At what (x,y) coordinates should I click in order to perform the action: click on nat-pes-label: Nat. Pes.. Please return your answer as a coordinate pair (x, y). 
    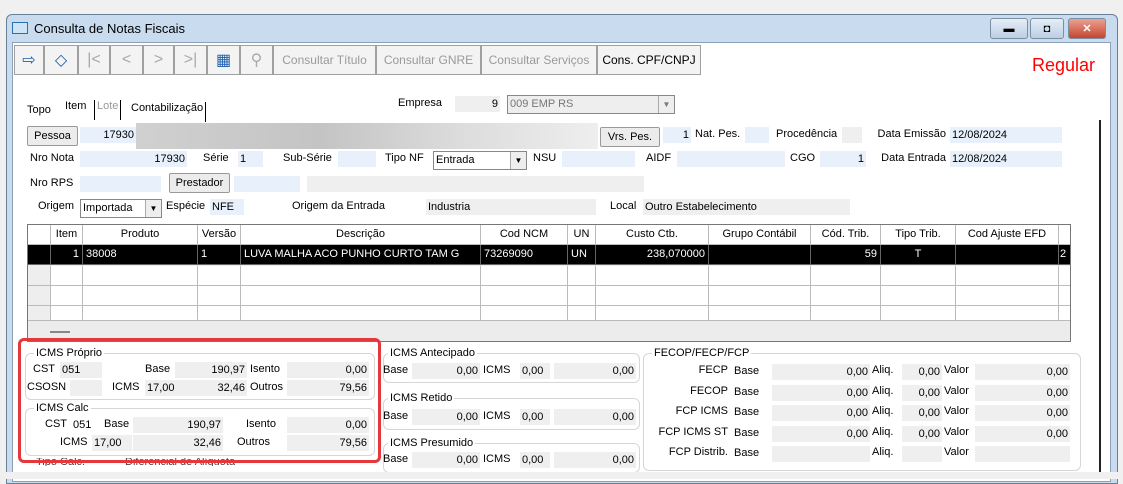
    Looking at the image, I should click on (718, 134).